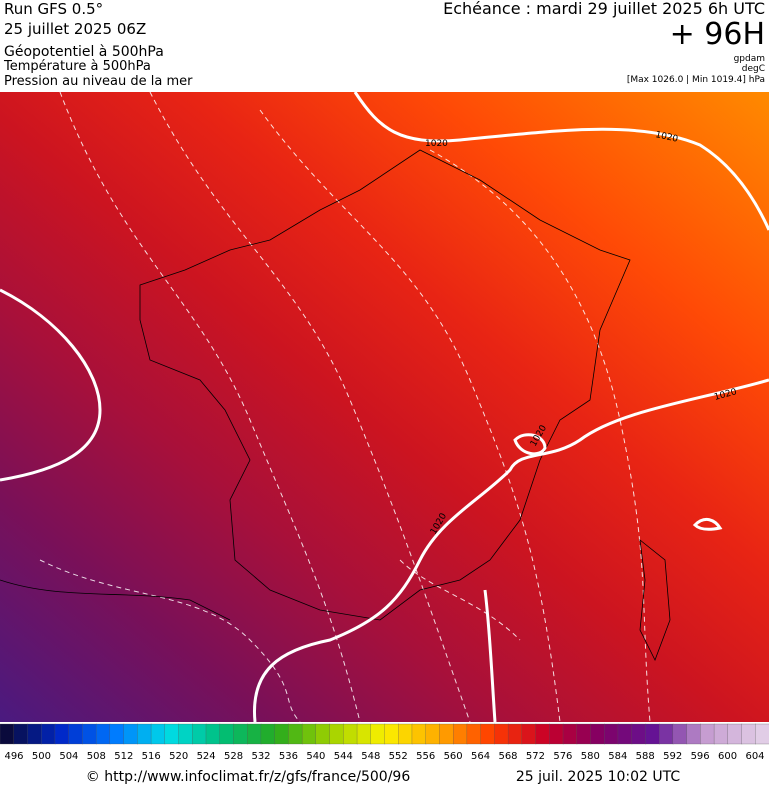  Describe the element at coordinates (535, 756) in the screenshot. I see `colorbar-label: 572` at that location.